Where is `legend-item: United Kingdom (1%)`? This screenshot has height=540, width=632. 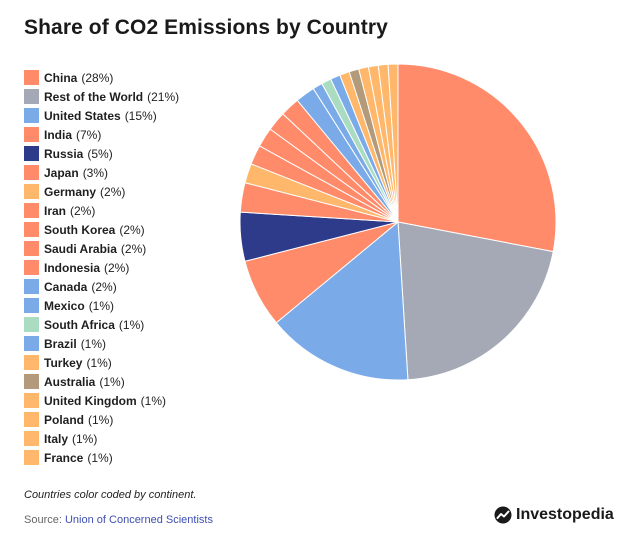
legend-item: United Kingdom (1%) is located at coordinates (101, 400).